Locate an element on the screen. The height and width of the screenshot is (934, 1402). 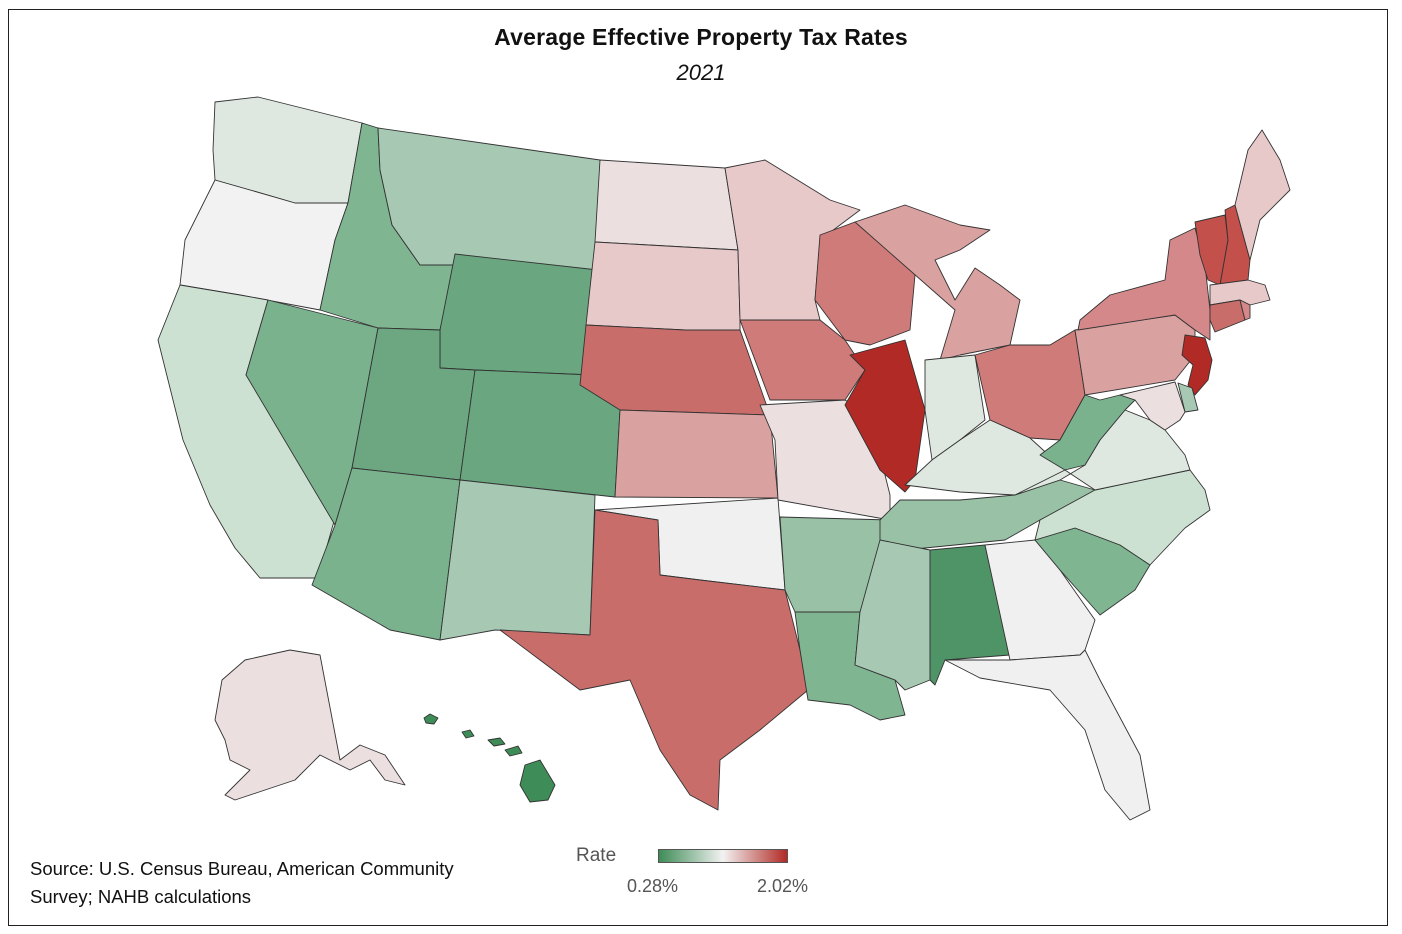
state-SD is located at coordinates (663, 291).